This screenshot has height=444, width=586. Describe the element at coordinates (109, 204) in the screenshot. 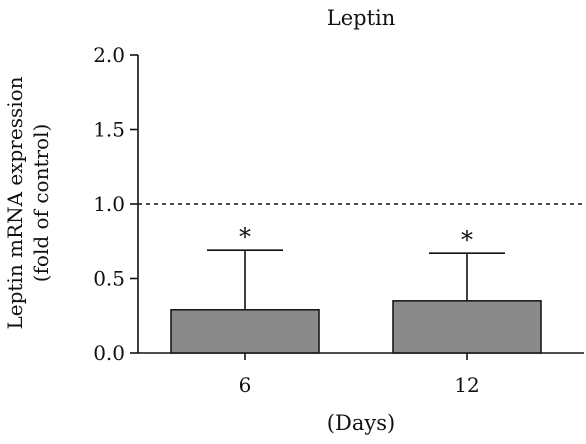

I see `y-tick-label: 1.0` at that location.